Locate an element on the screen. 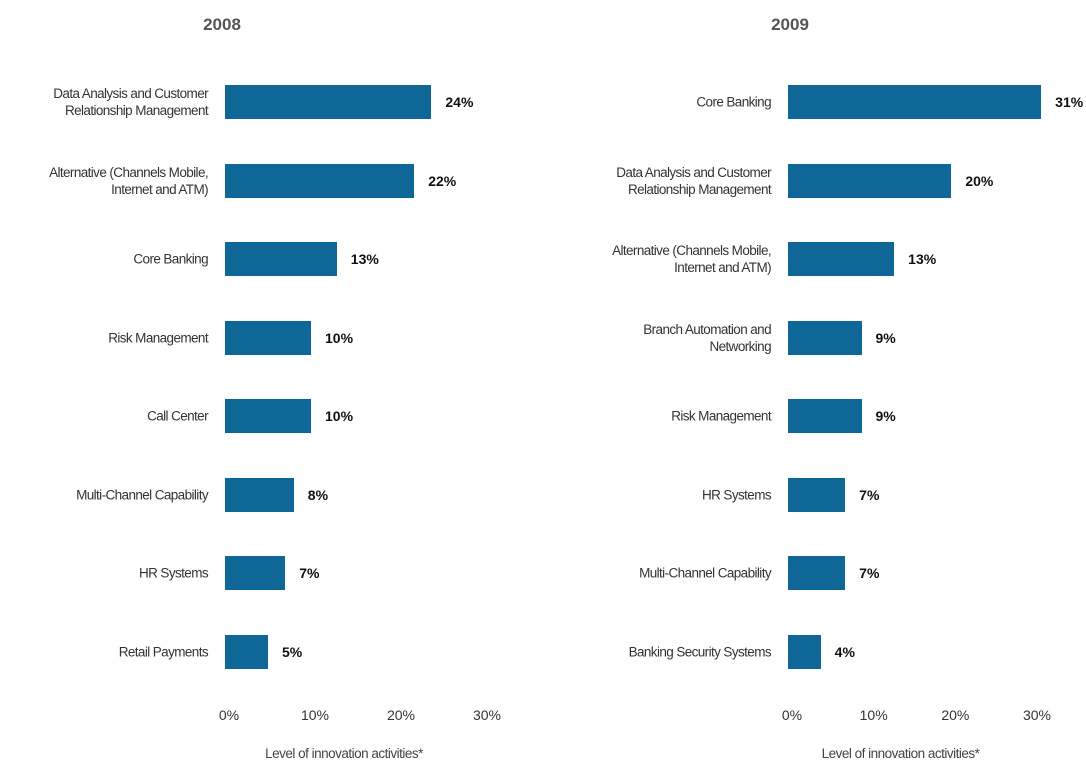 The width and height of the screenshot is (1086, 762). category-label: Retail Payments is located at coordinates (163, 651).